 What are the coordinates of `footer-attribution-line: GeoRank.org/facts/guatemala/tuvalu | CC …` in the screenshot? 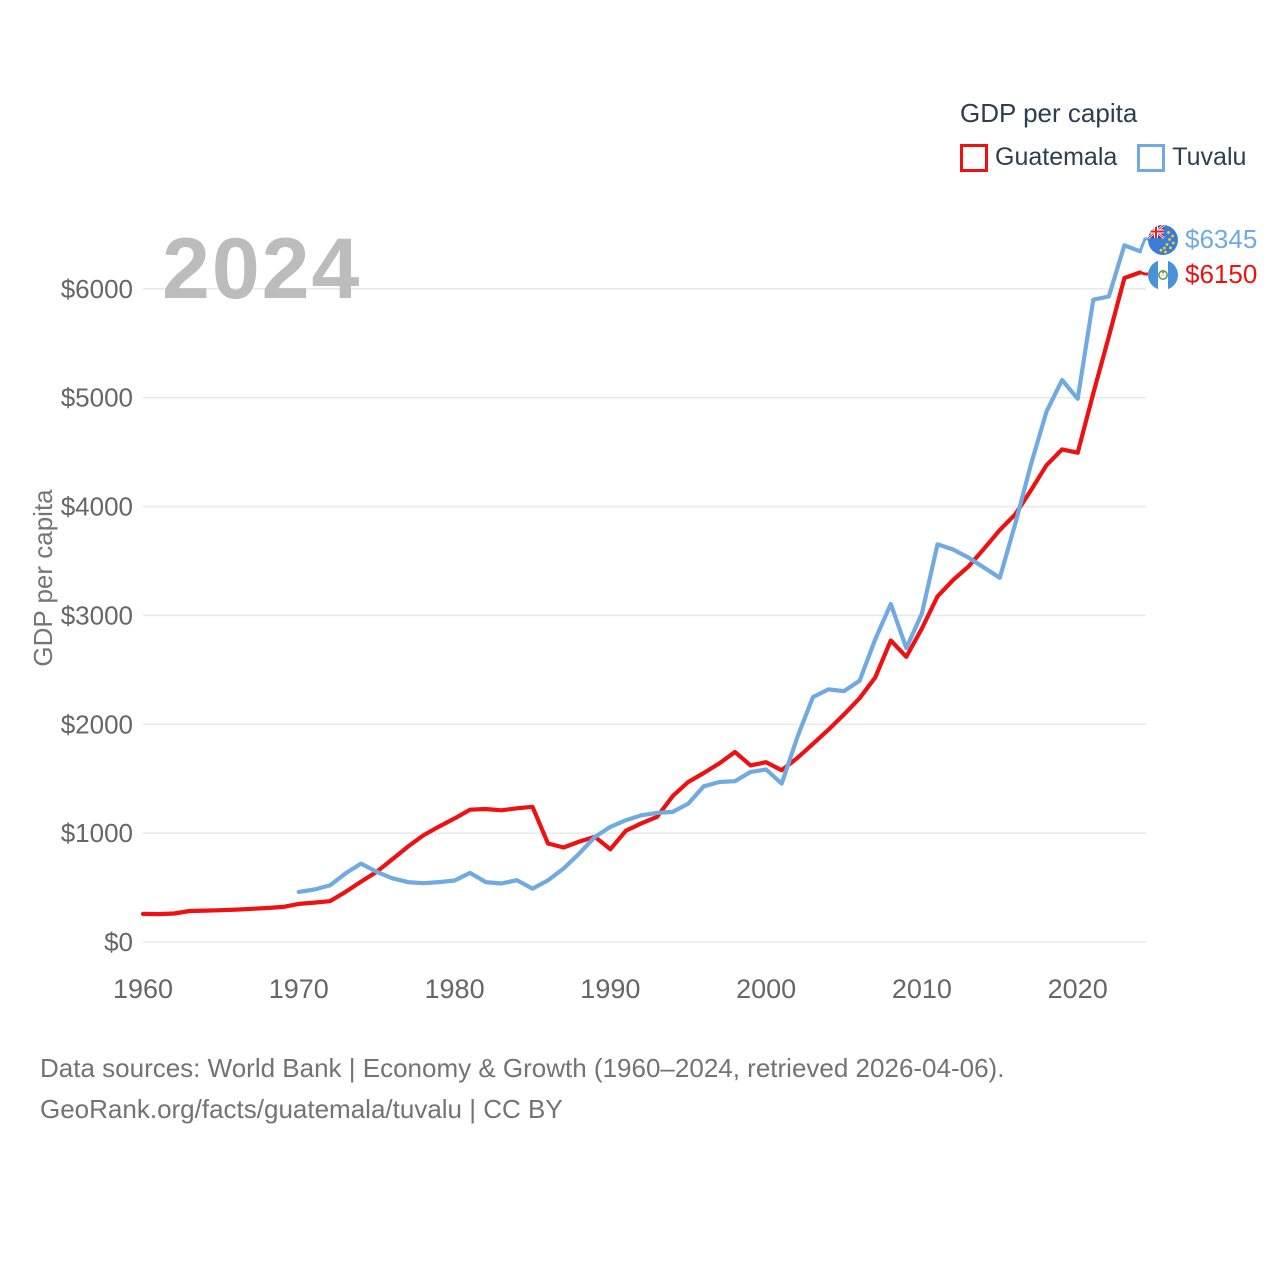 It's located at (301, 1109).